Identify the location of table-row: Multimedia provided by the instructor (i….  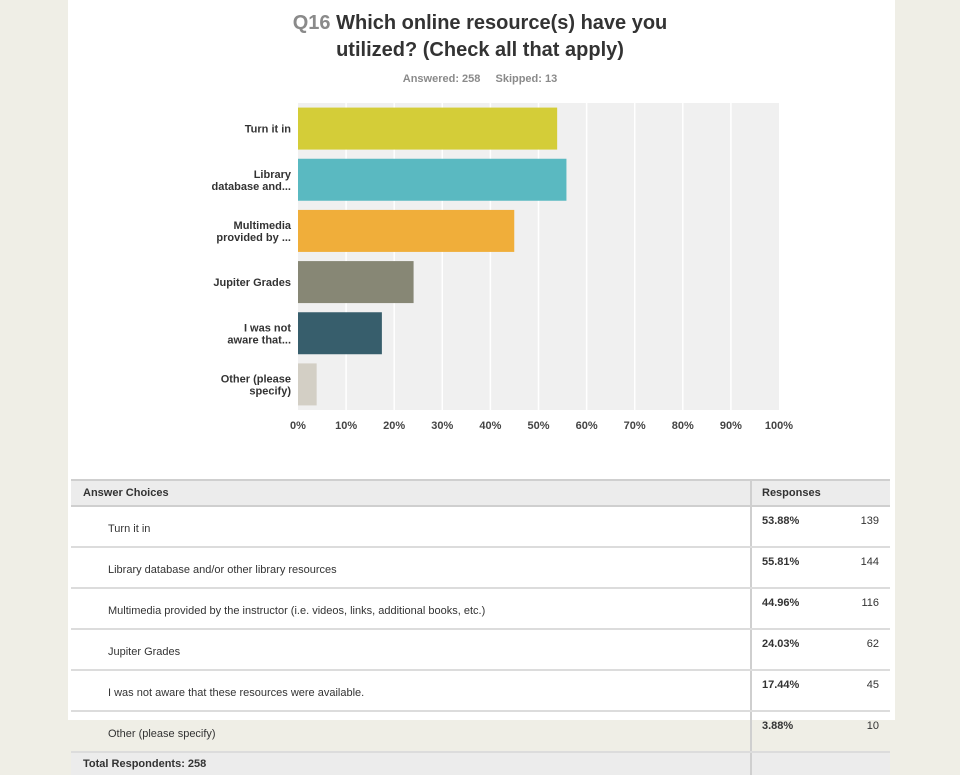
(480, 609).